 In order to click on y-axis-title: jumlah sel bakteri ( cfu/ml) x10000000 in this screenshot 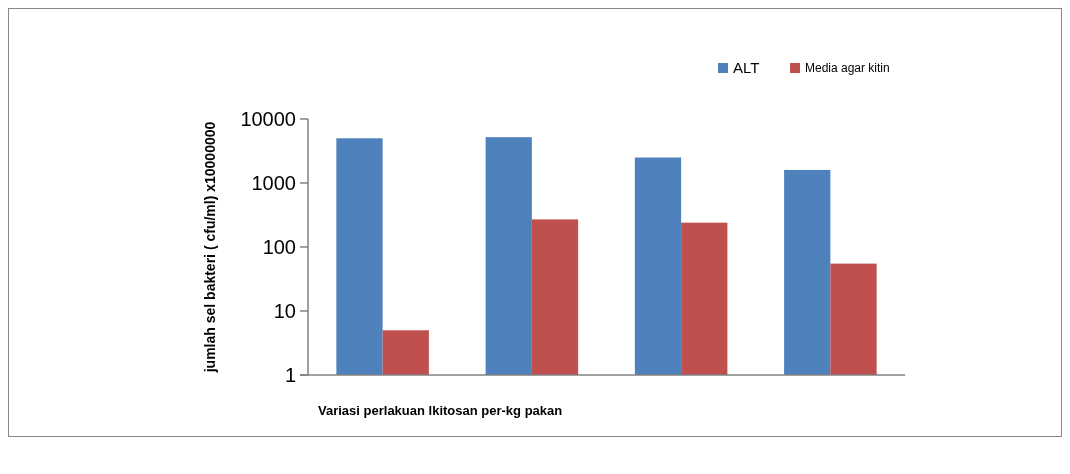, I will do `click(210, 247)`.